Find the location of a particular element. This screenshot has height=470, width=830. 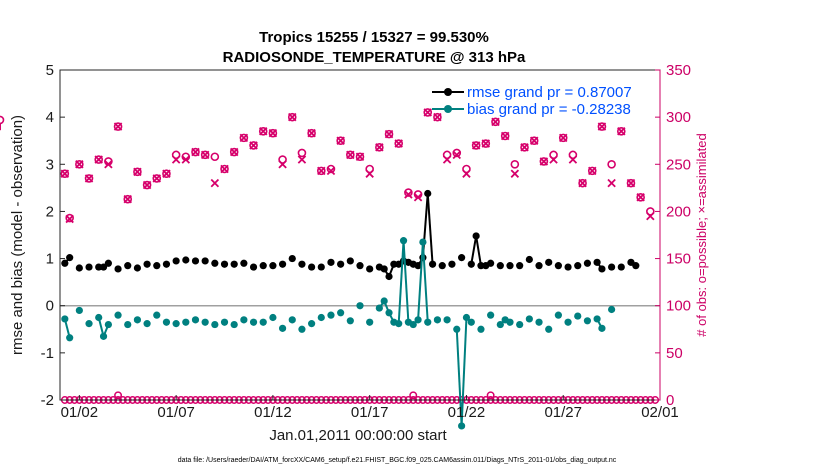

y-axis-right: 0 50 100 150 200 250 300 350 is located at coordinates (673, 235).